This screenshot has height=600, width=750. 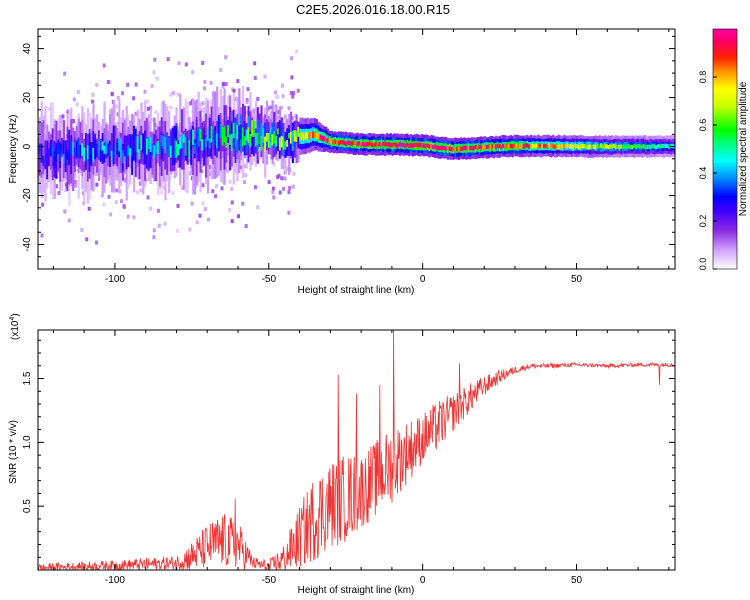 I want to click on snr-multiplier-base: (x10, so click(x=15, y=330).